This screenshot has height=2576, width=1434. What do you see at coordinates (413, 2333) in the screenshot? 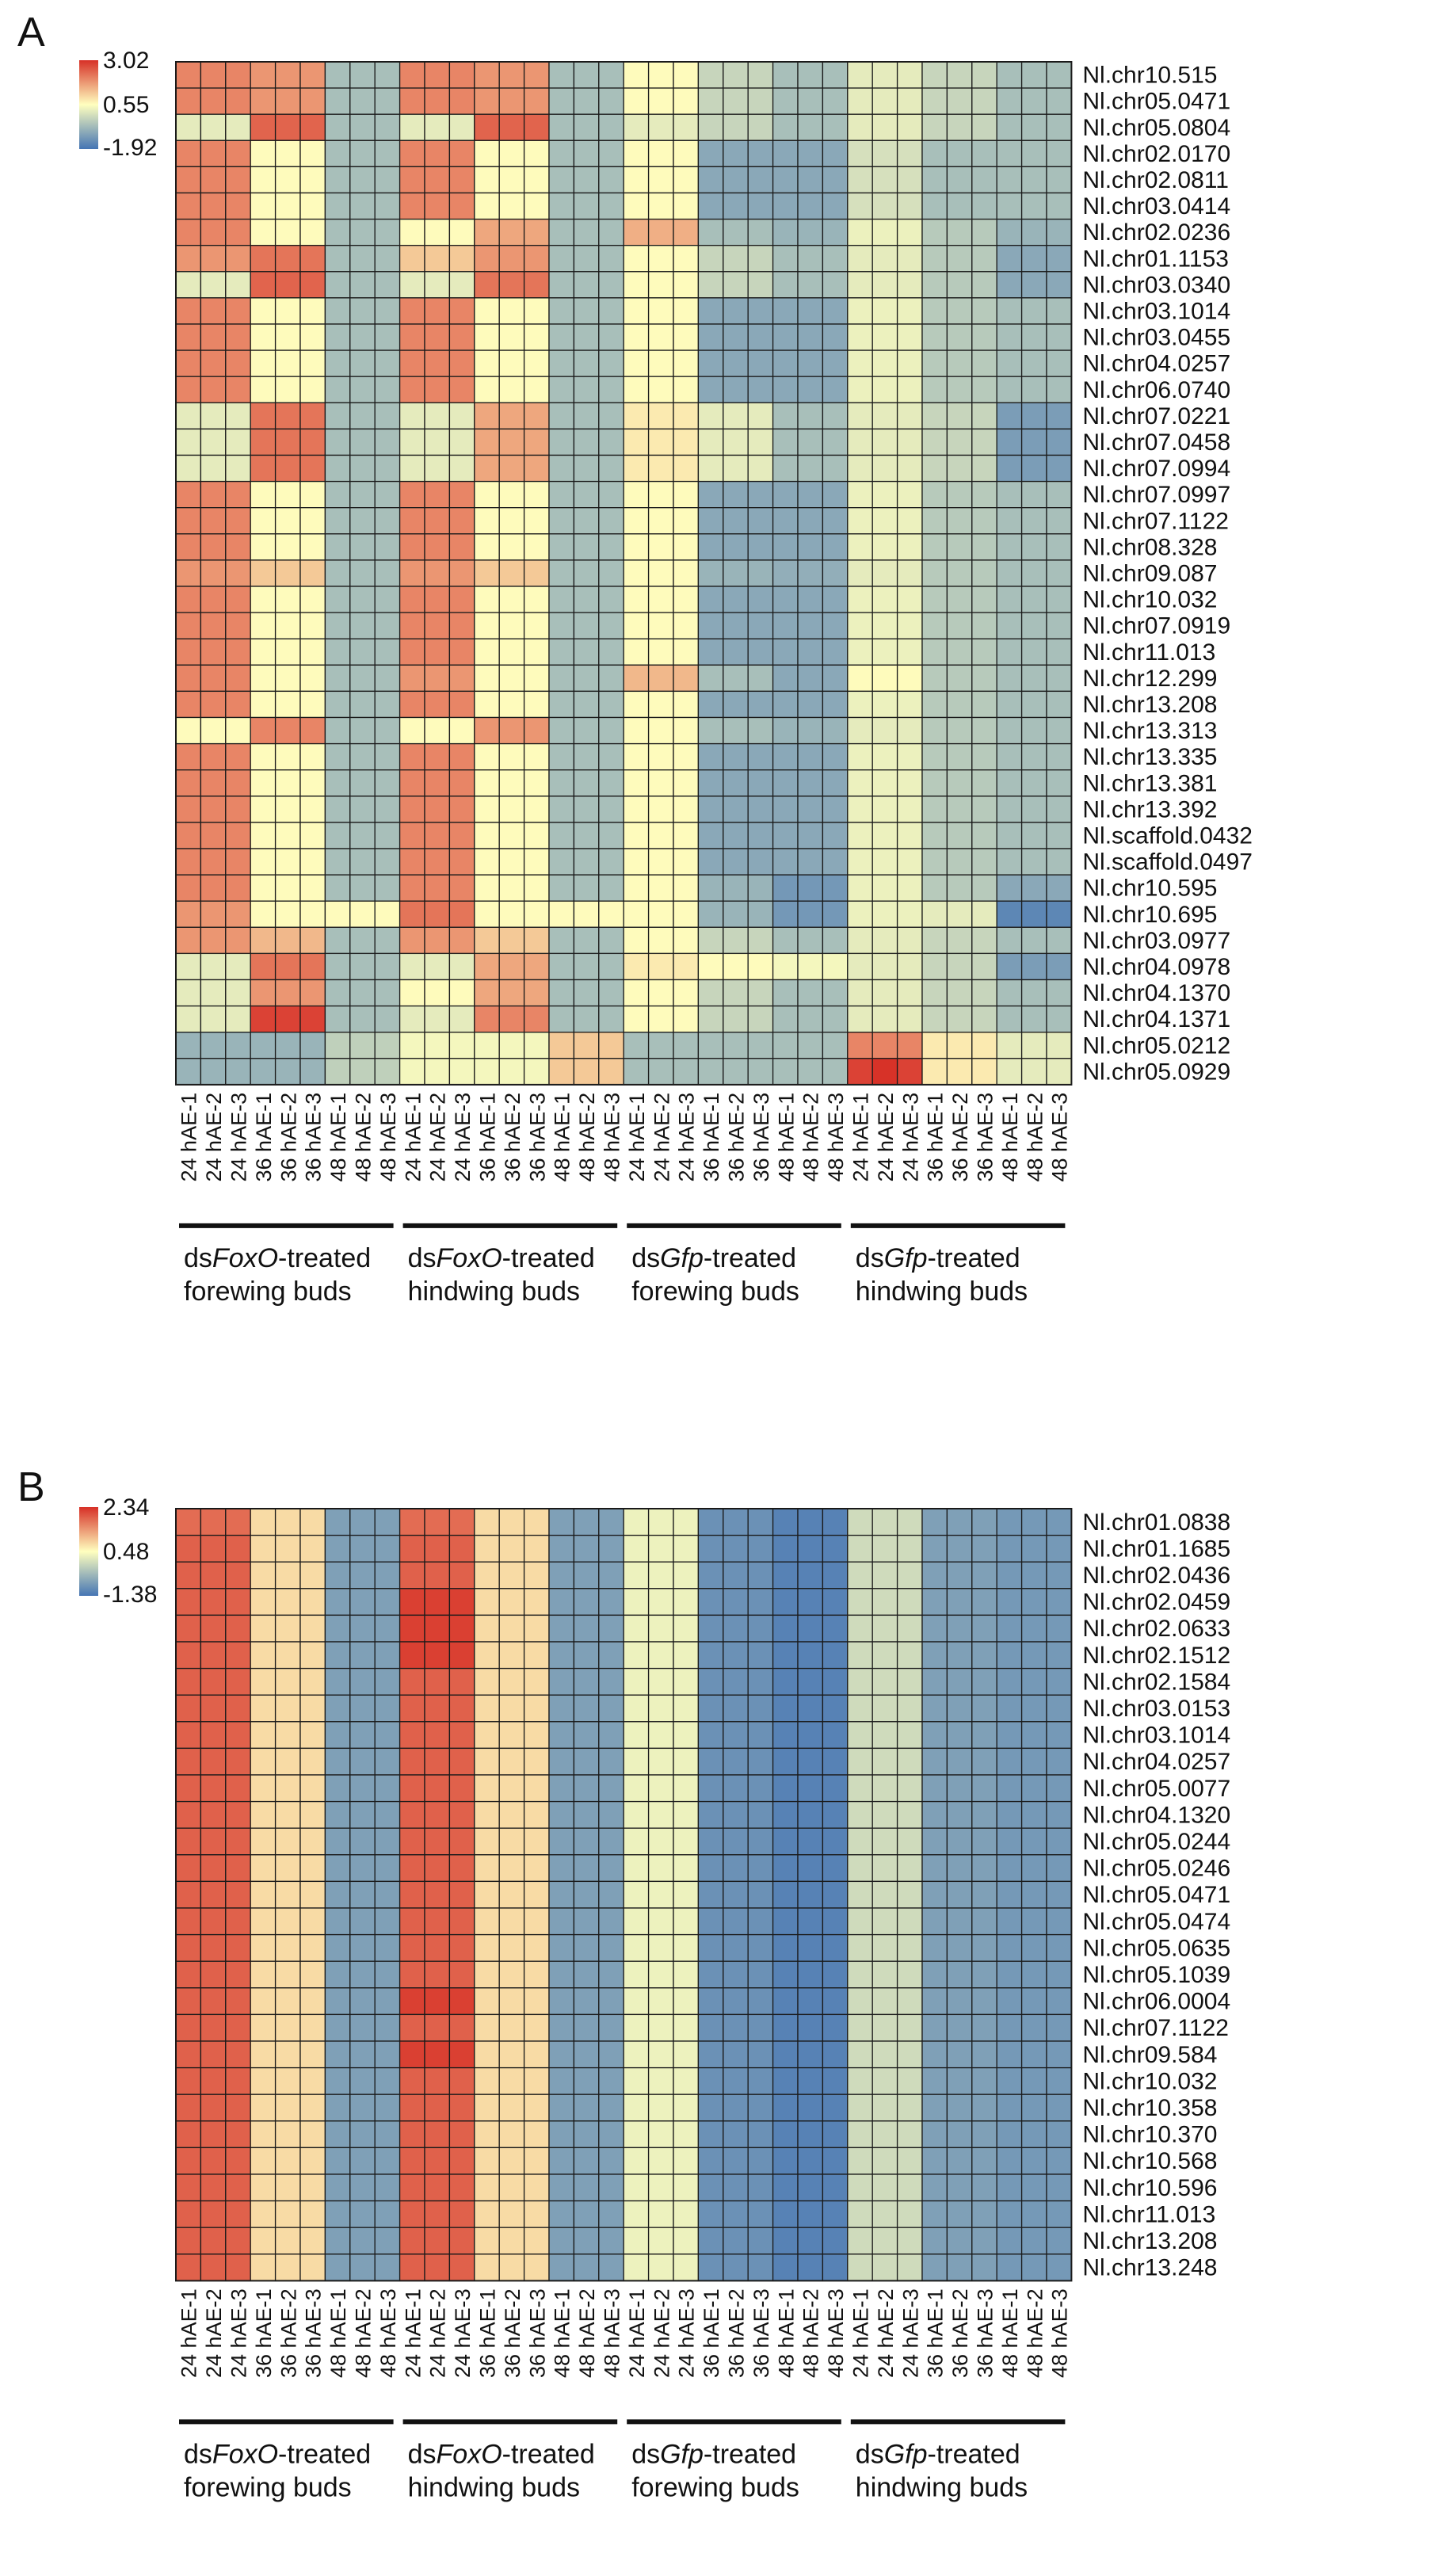
I see `column-label: 24 hAE-1` at bounding box center [413, 2333].